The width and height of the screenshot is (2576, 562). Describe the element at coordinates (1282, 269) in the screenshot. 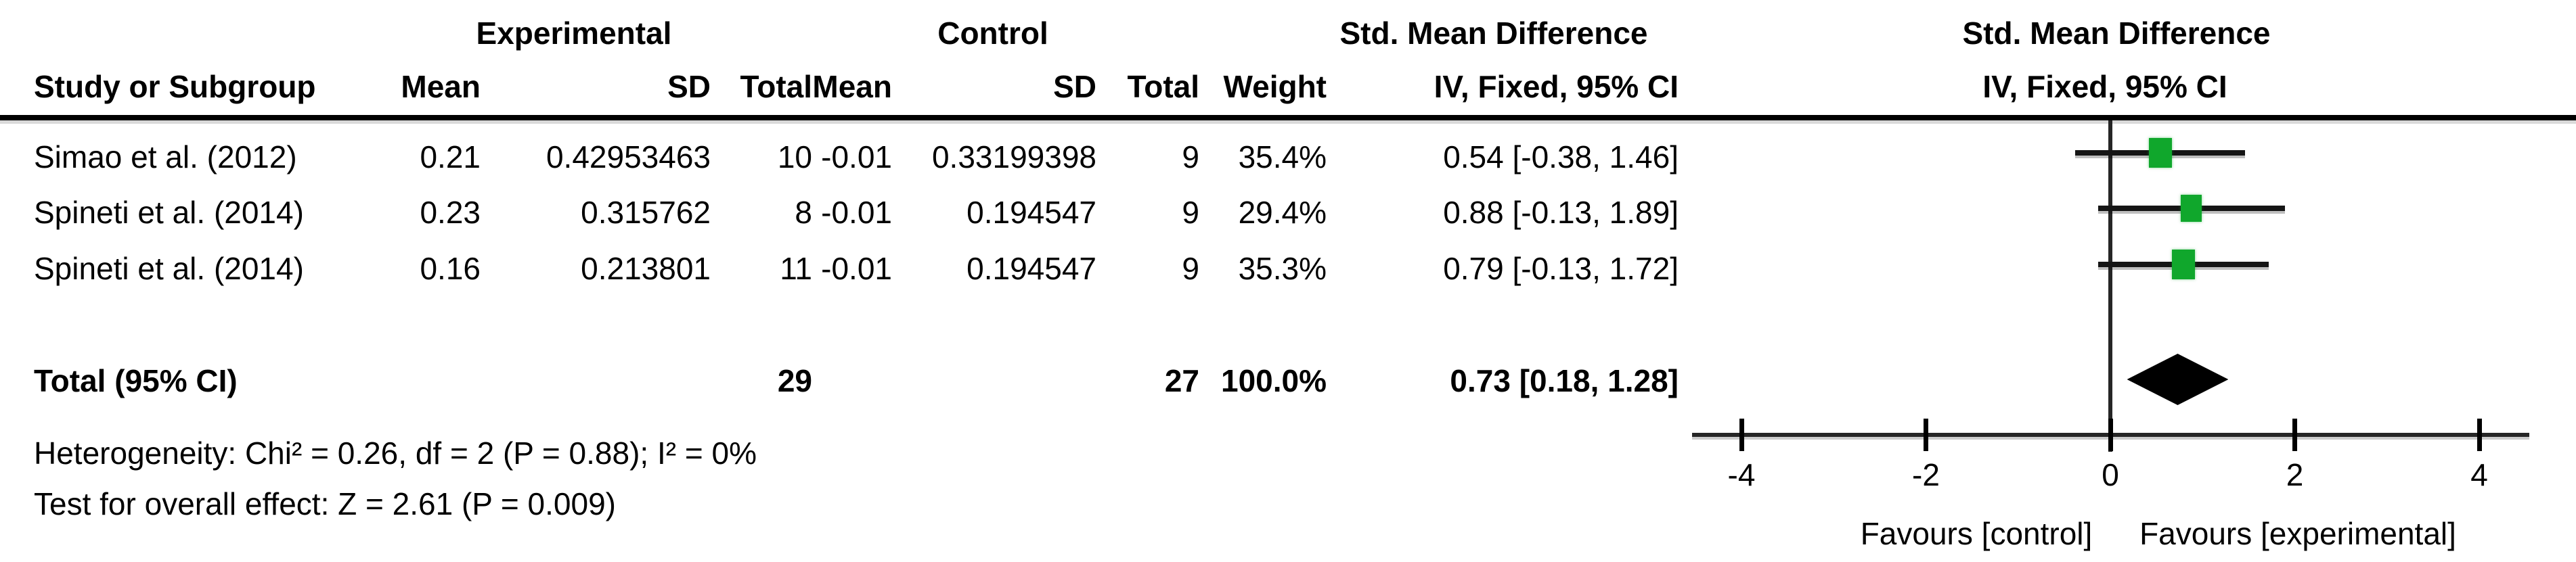

I see `cell-weight: 35.3%` at that location.